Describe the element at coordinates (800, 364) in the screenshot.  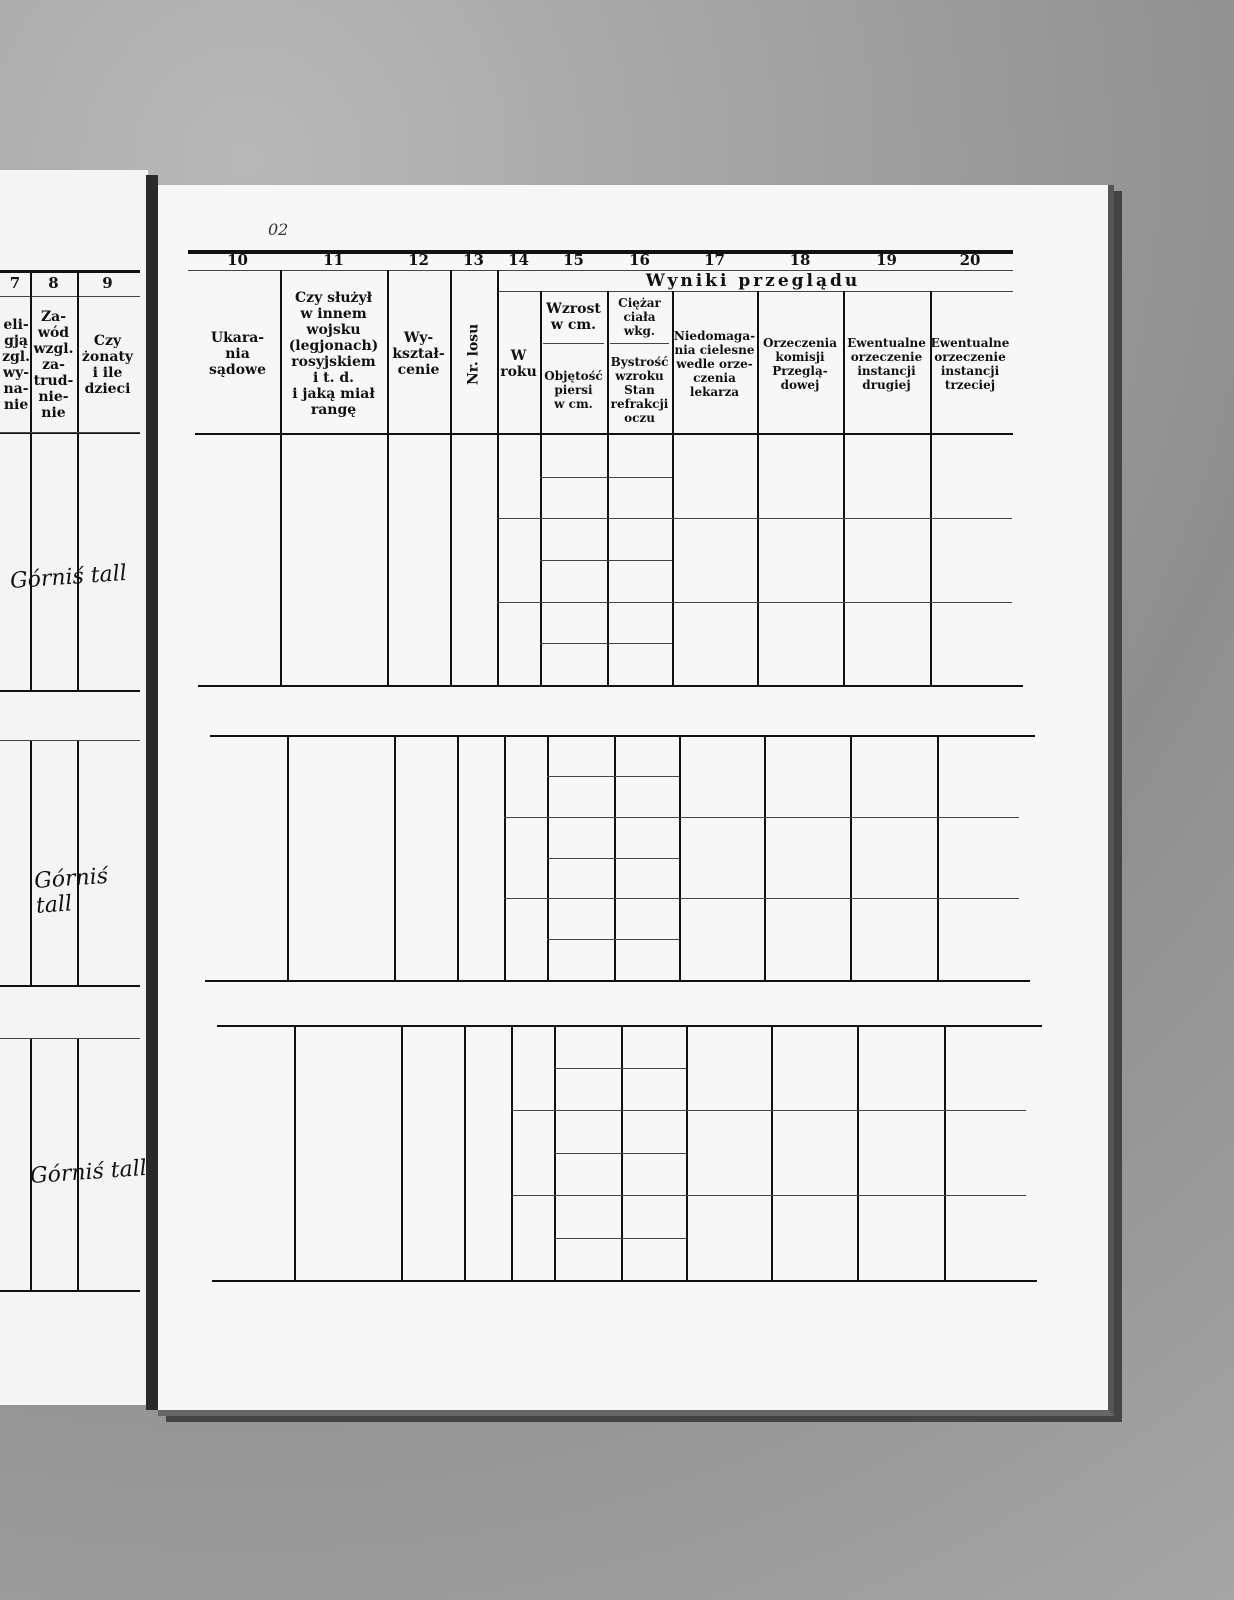
I see `column-header-18: Orzeczenia komisji Przeglą- dowej` at that location.